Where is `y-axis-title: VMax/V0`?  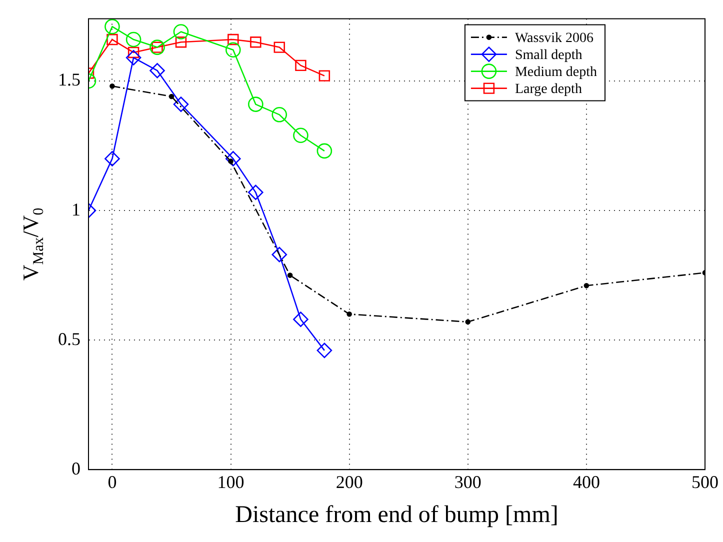 y-axis-title: VMax/V0 is located at coordinates (32, 244).